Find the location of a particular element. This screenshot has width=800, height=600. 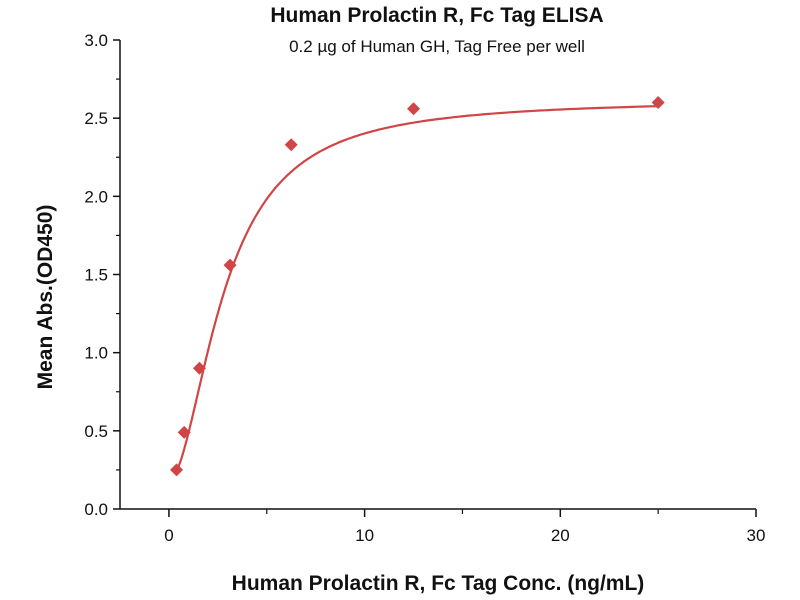

x-axis-label: Human Prolactin R, Fc Tag Conc. (ng/mL) is located at coordinates (438, 583).